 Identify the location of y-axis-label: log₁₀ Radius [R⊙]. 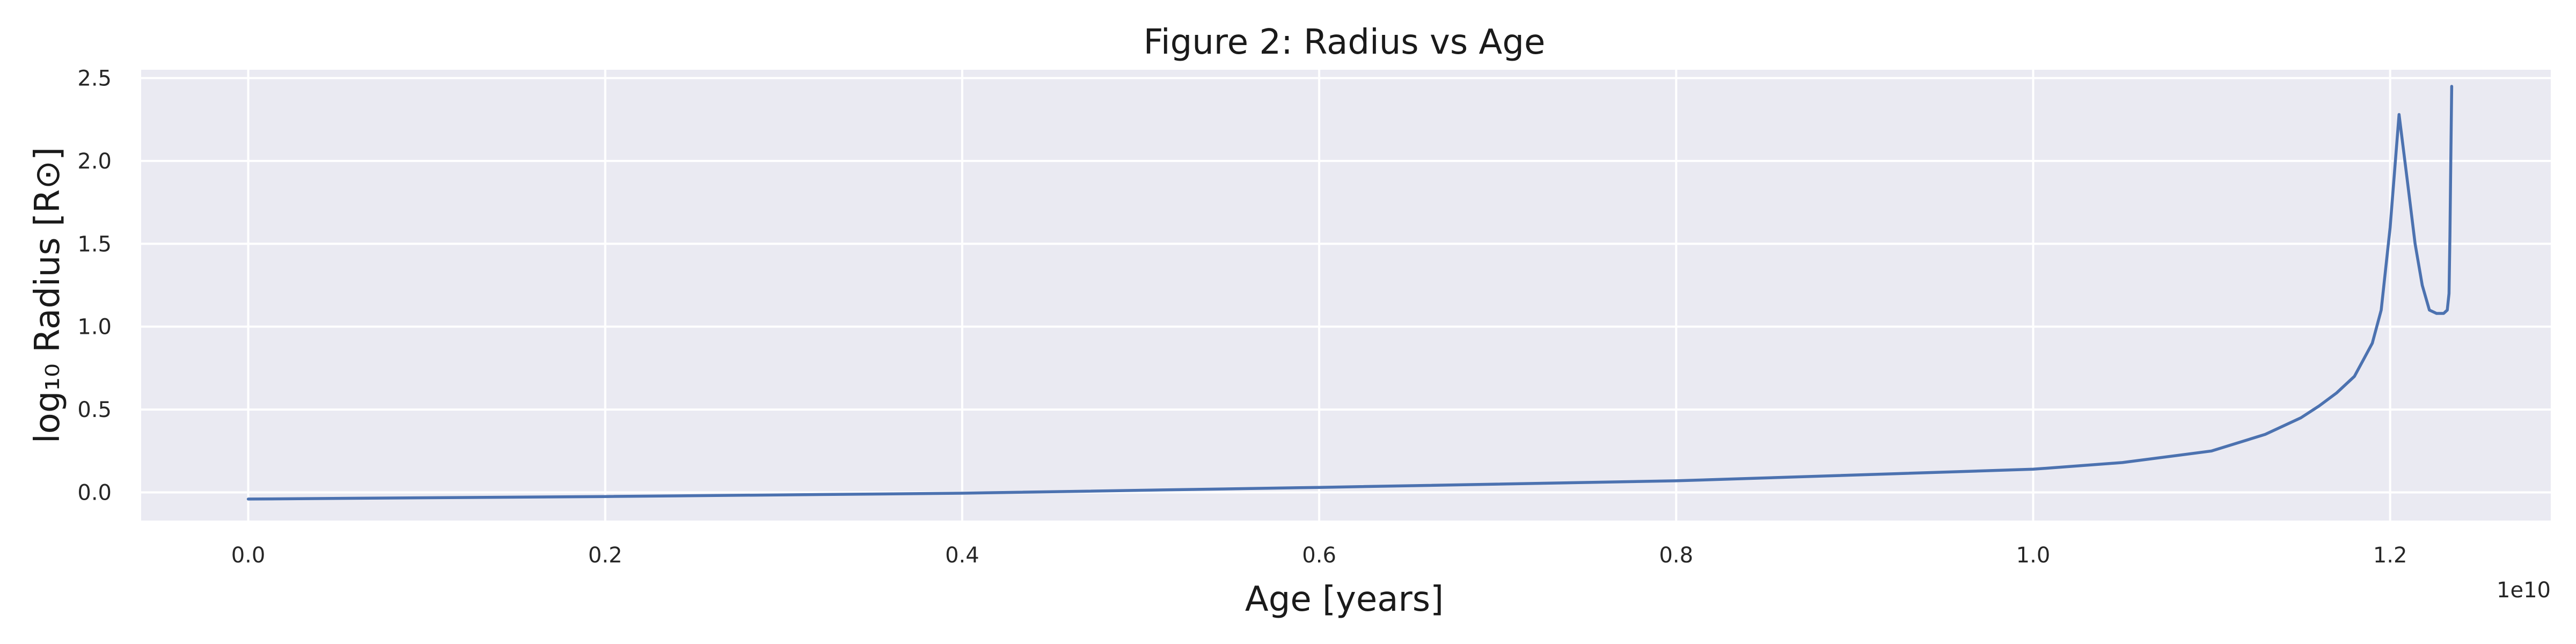
(48, 295).